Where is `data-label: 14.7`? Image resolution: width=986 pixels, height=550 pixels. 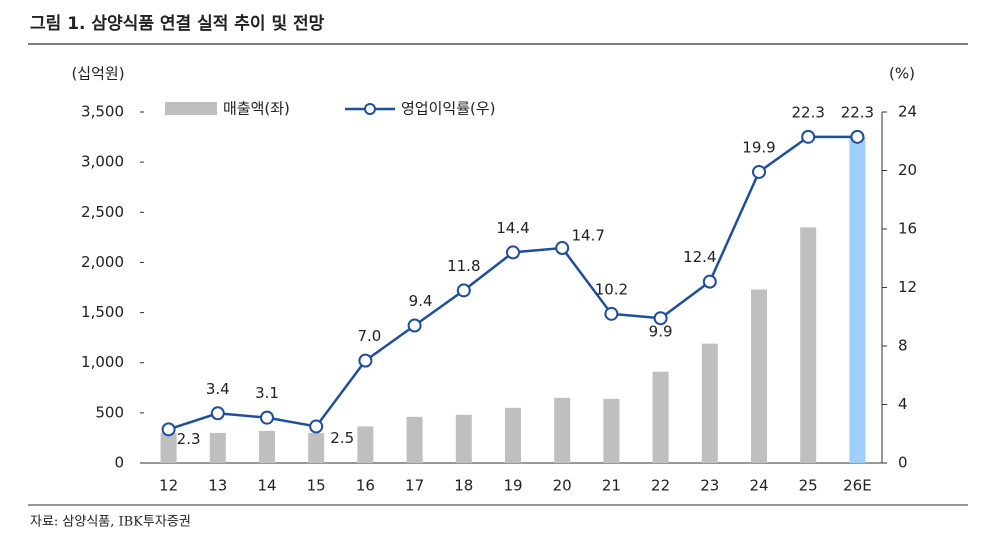 data-label: 14.7 is located at coordinates (587, 236).